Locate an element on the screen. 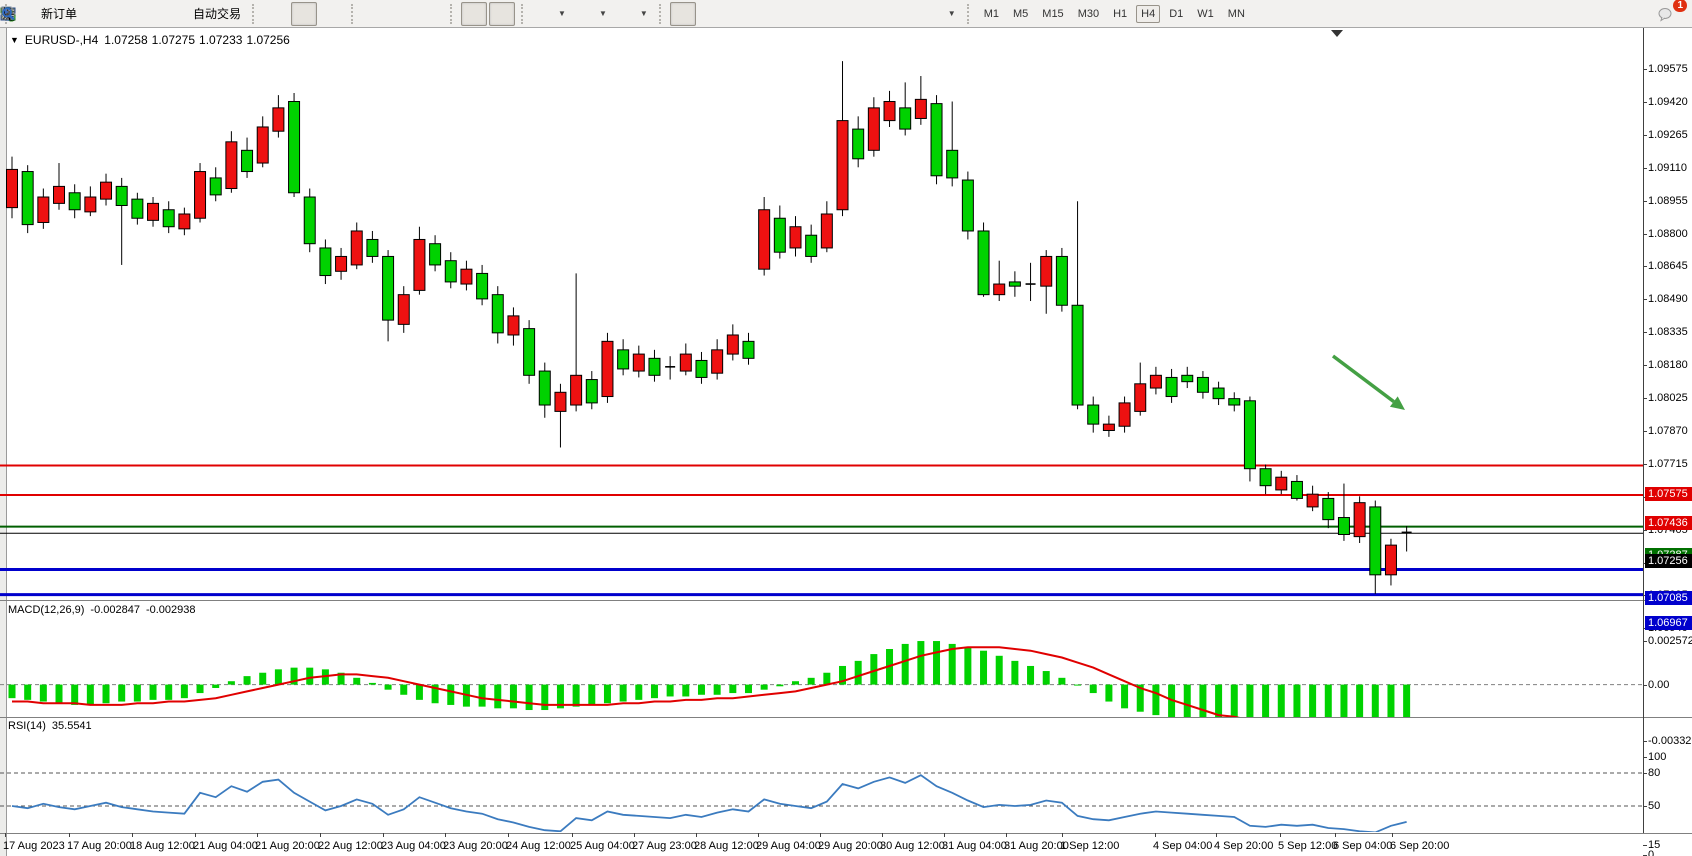  price-tick-label: 1.08955 is located at coordinates (1668, 200).